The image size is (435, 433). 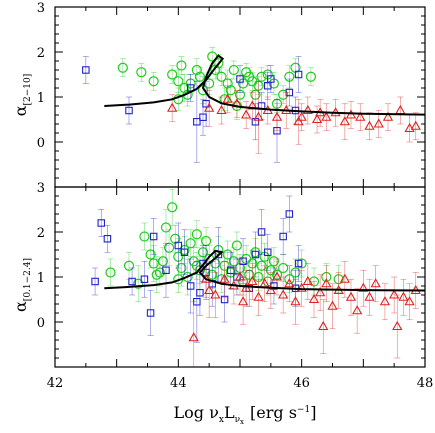 What do you see at coordinates (22, 285) in the screenshot?
I see `bottom-ylabel: α[0.1−2.4]` at bounding box center [22, 285].